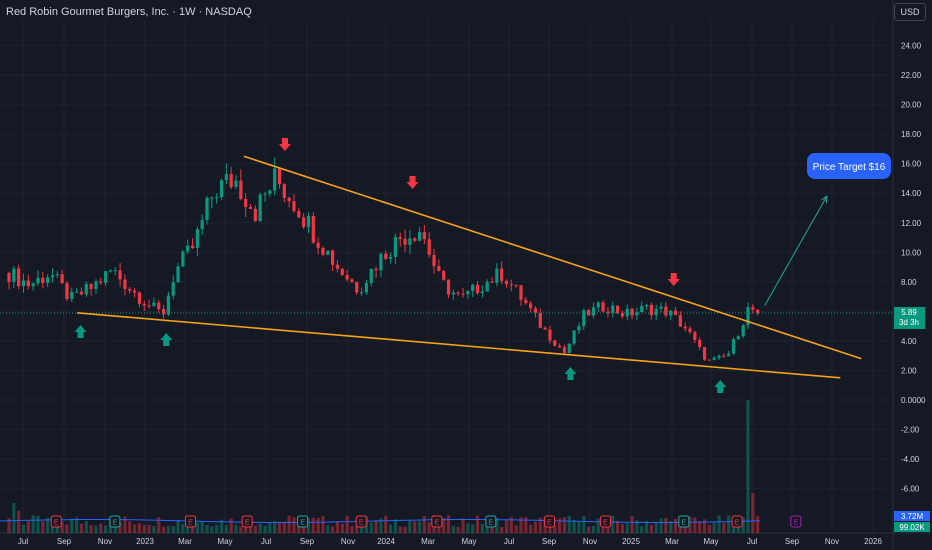 The image size is (932, 550). I want to click on y-tick-label: 18.00, so click(911, 134).